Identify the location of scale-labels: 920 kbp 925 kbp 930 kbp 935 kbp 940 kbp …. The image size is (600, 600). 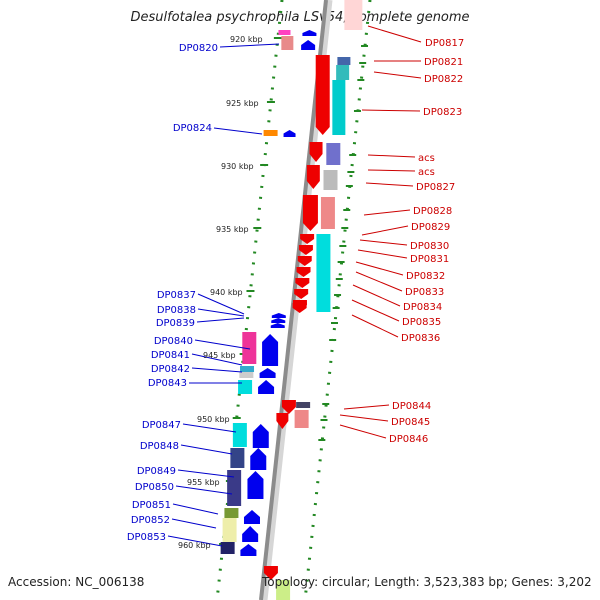
(220, 292).